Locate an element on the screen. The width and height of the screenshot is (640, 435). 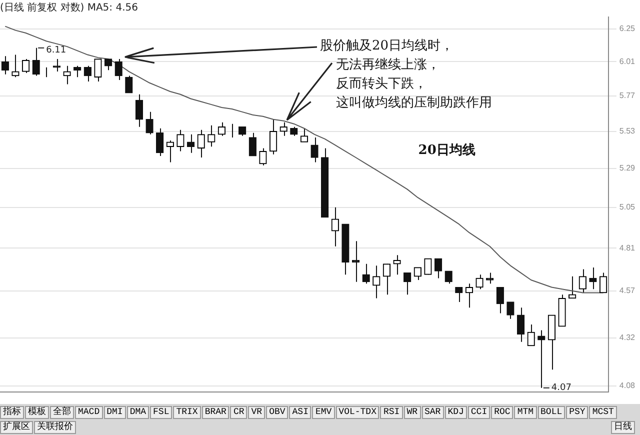
text: FSL is located at coordinates (161, 412).